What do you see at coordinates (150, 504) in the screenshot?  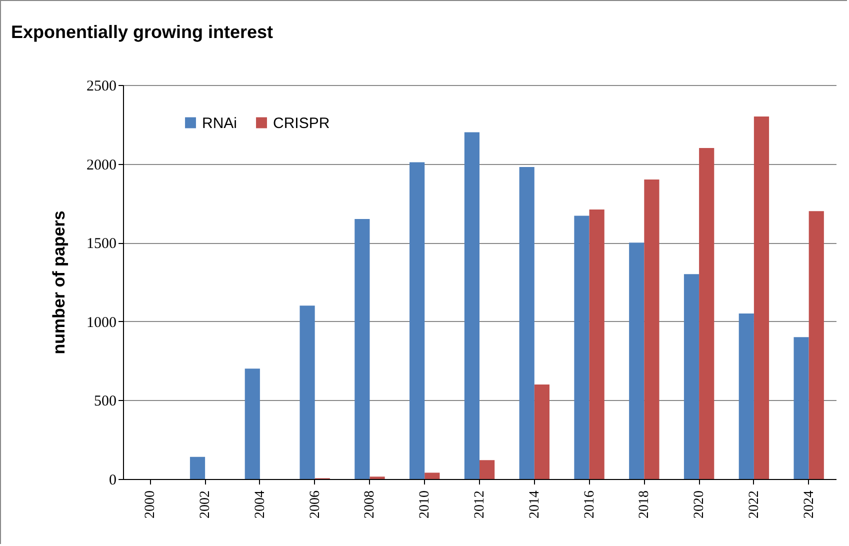 I see `x-tick-label: 2000` at bounding box center [150, 504].